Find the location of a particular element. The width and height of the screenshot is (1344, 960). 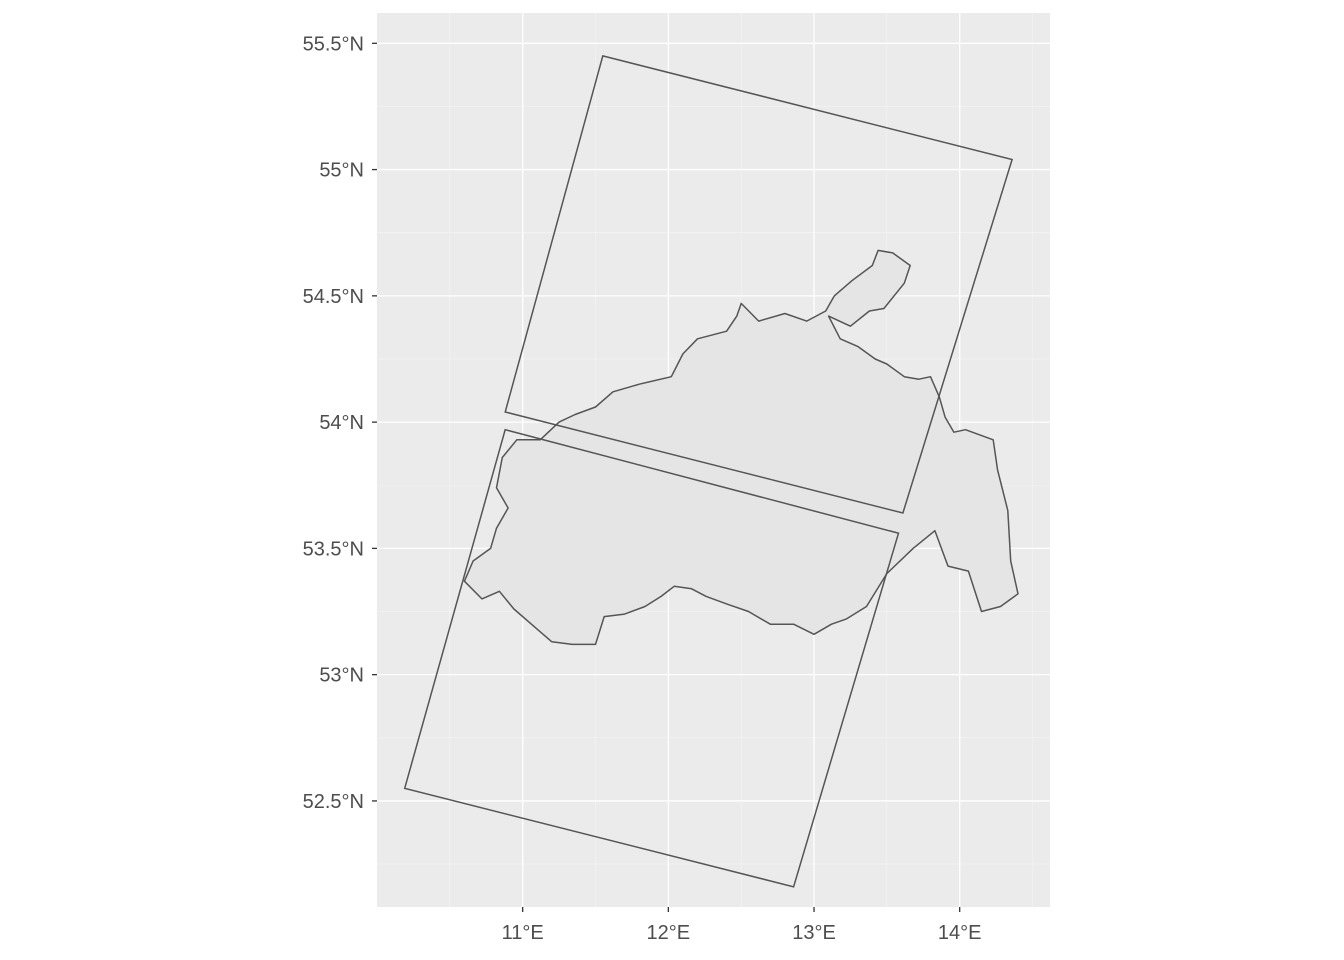

y-tick-label-3: 54°N is located at coordinates (341, 423).